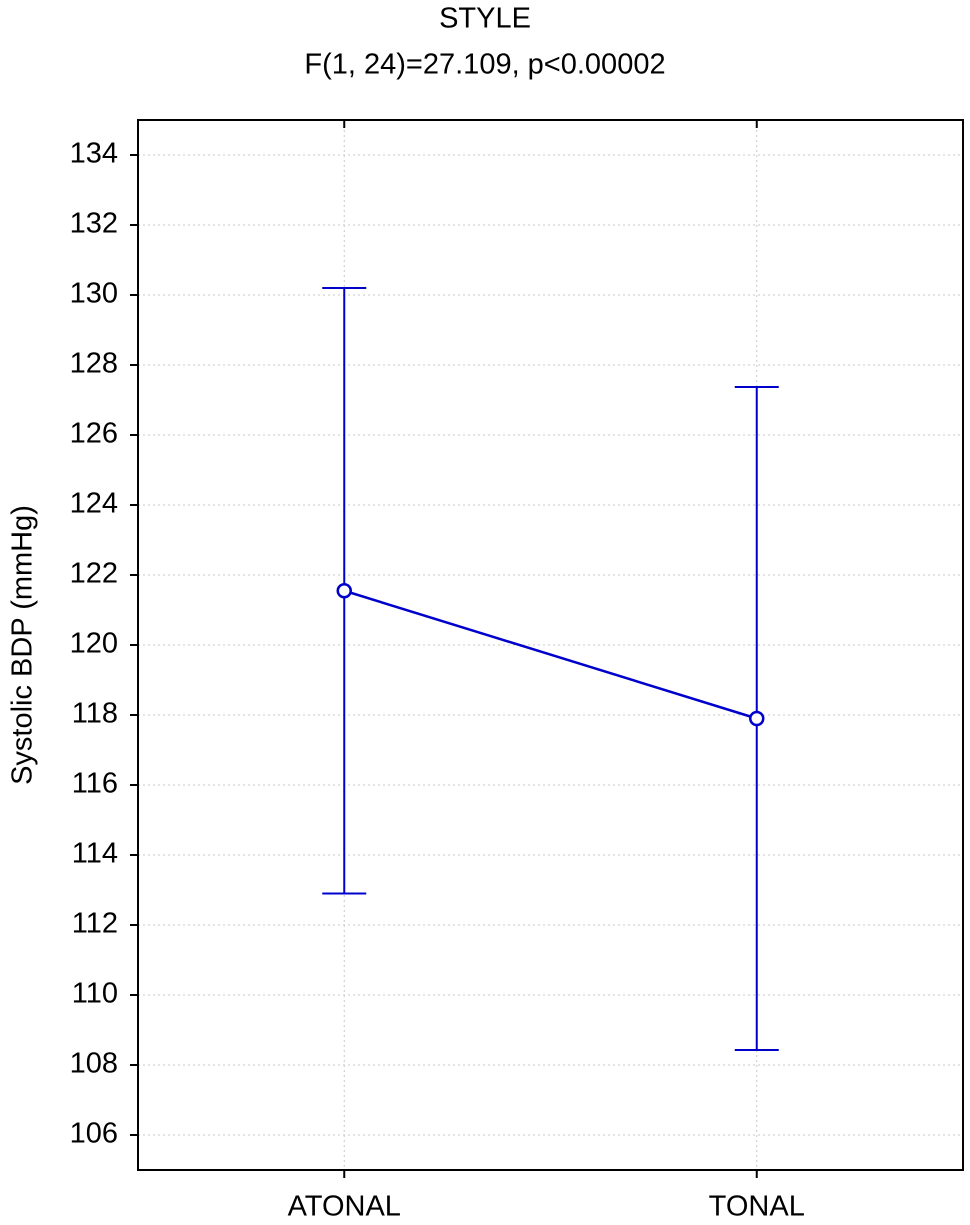  Describe the element at coordinates (94, 574) in the screenshot. I see `y-tick-label: 122` at that location.